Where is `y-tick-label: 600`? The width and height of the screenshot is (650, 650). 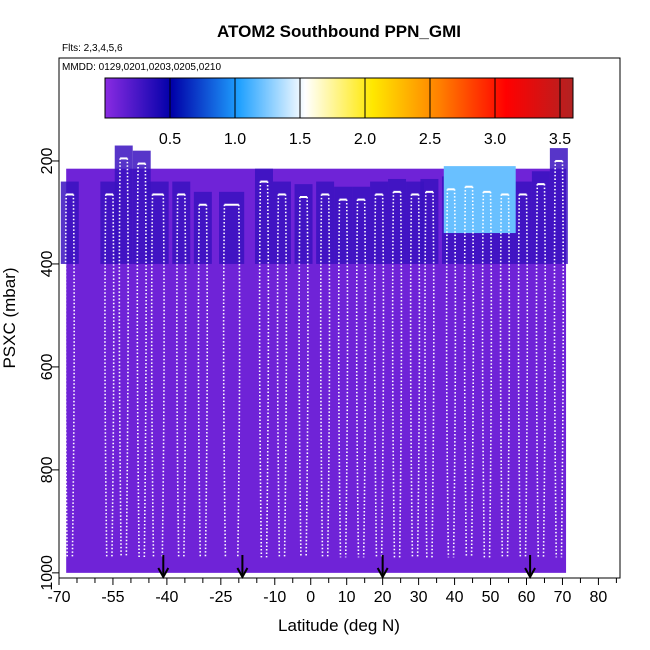
y-tick-label: 600 is located at coordinates (47, 366).